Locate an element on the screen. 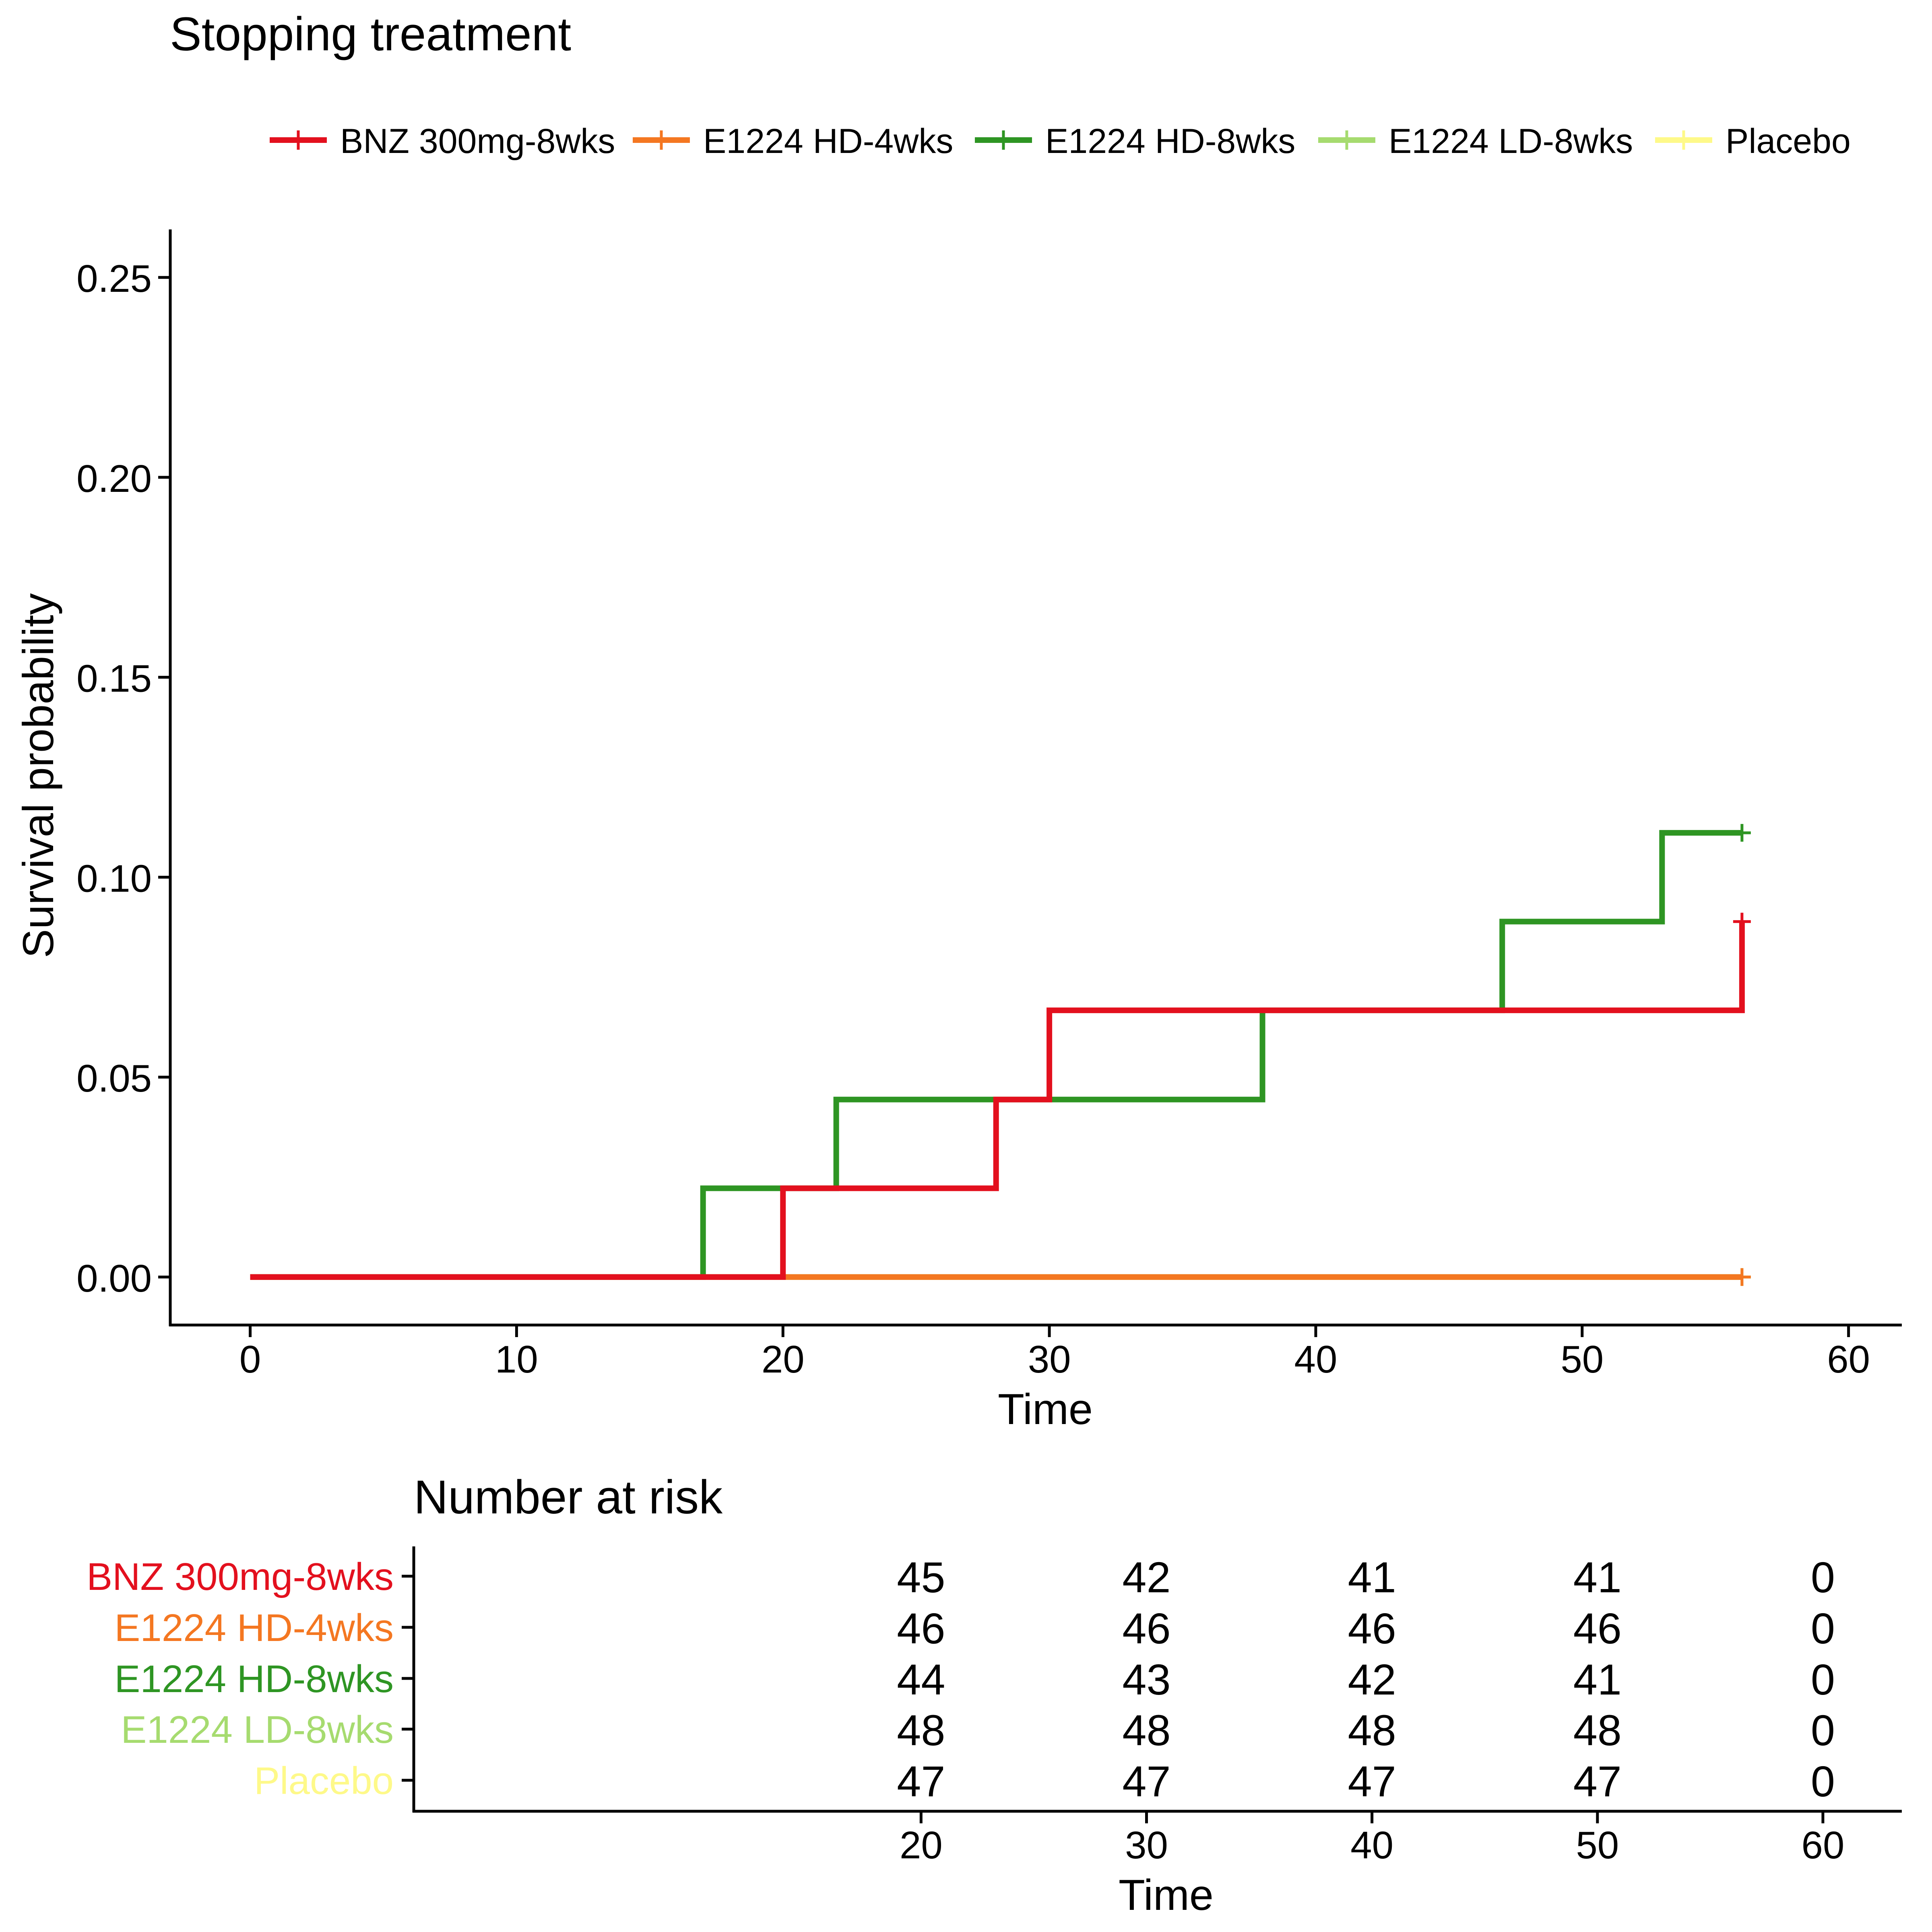 The width and height of the screenshot is (1932, 1932). y-tick-label: 0.15 is located at coordinates (114, 678).